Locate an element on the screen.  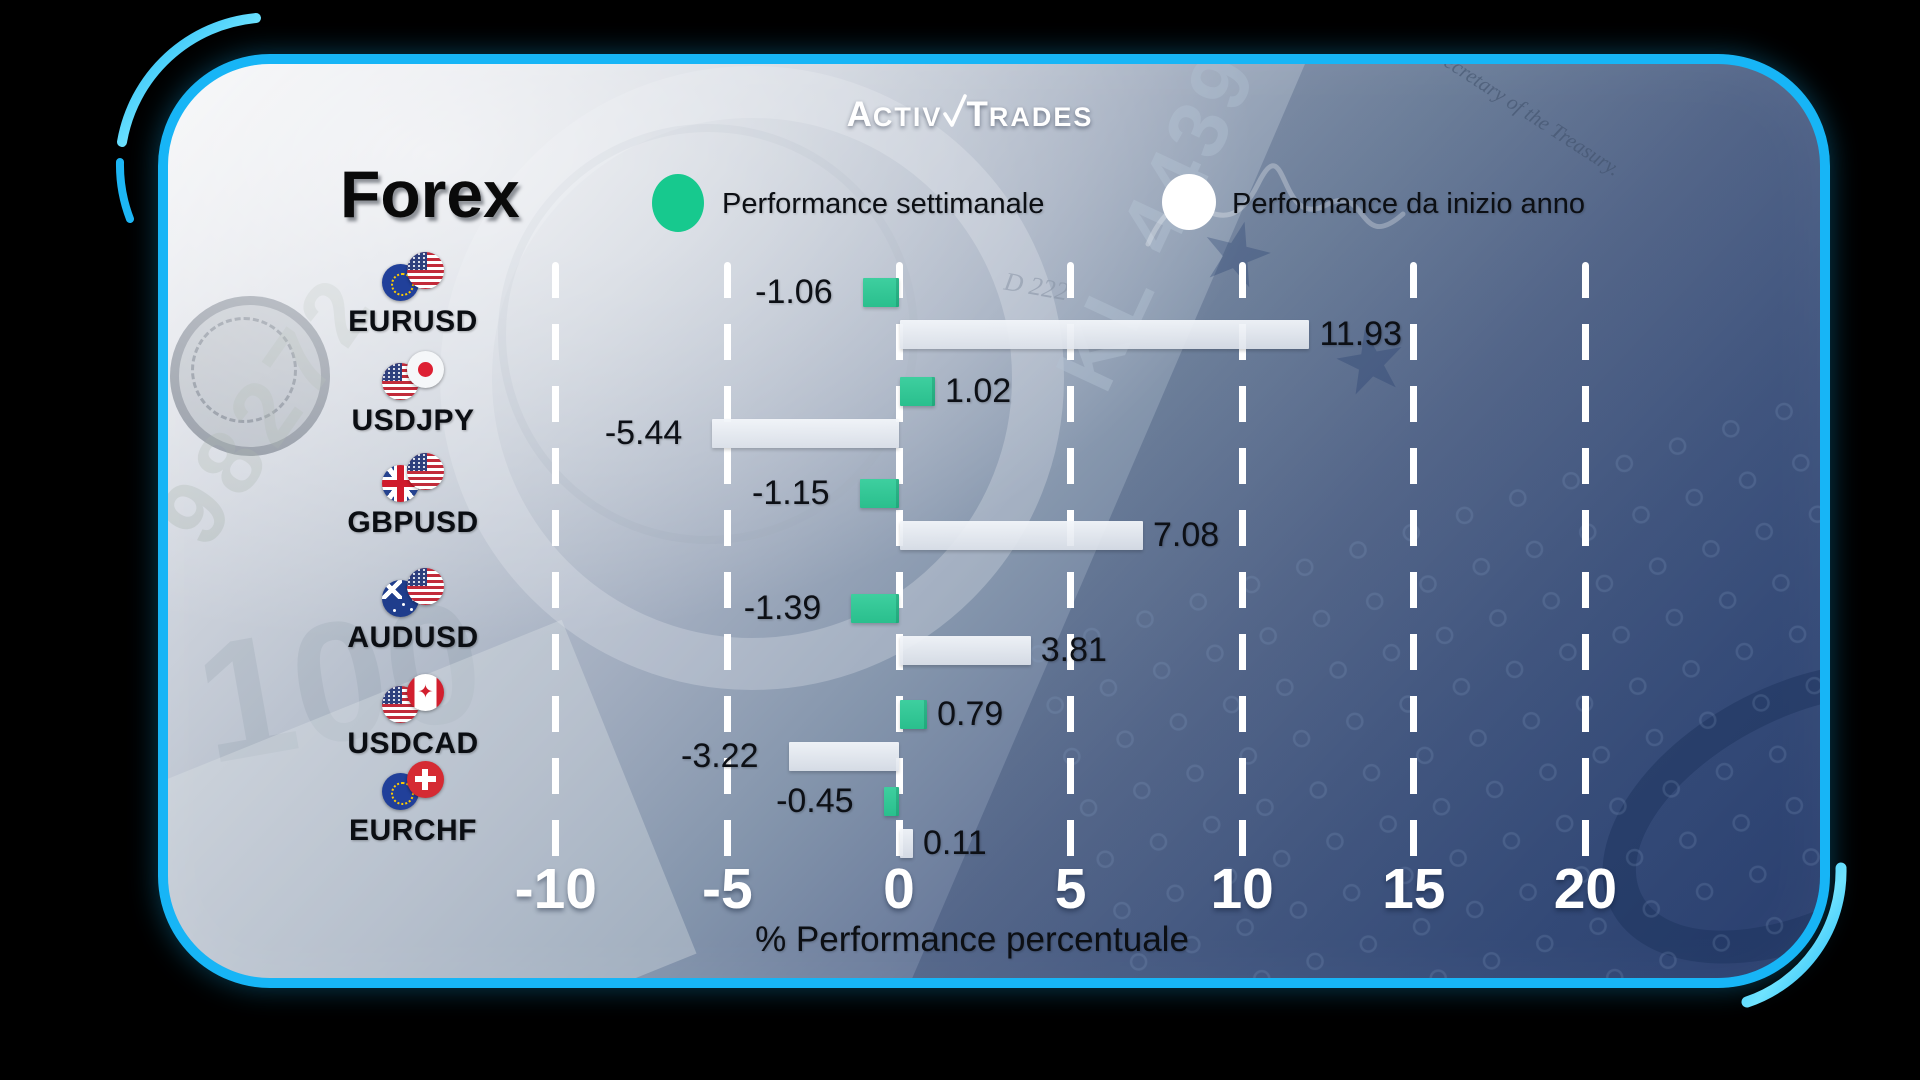
activtrades-logo: ACTIV TRADES is located at coordinates (970, 114).